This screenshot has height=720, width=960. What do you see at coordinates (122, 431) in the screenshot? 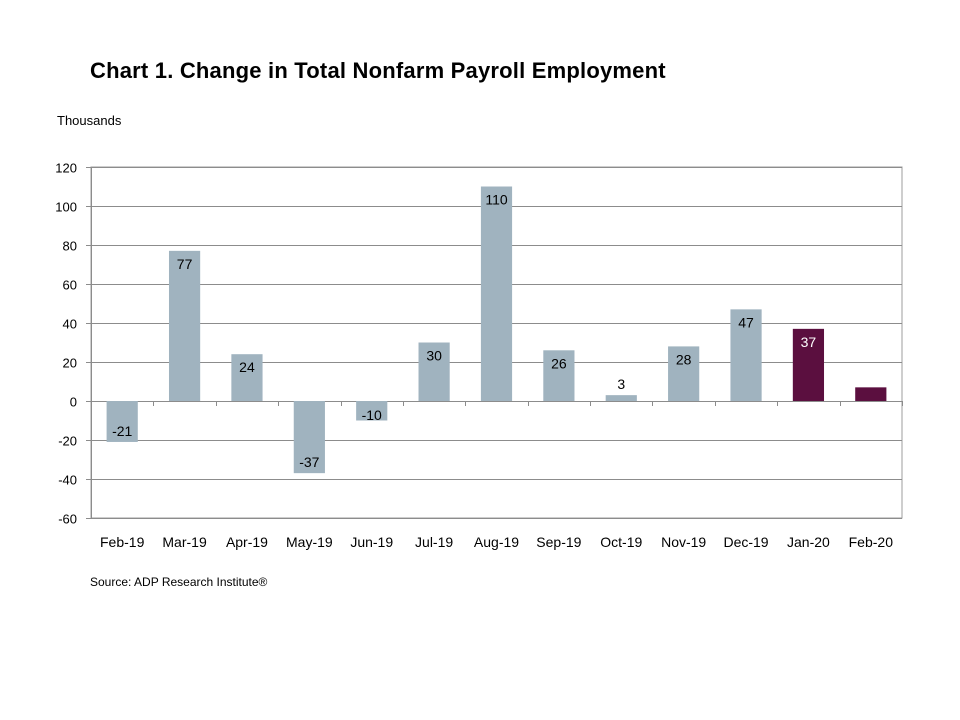
I see `data-label: -21` at bounding box center [122, 431].